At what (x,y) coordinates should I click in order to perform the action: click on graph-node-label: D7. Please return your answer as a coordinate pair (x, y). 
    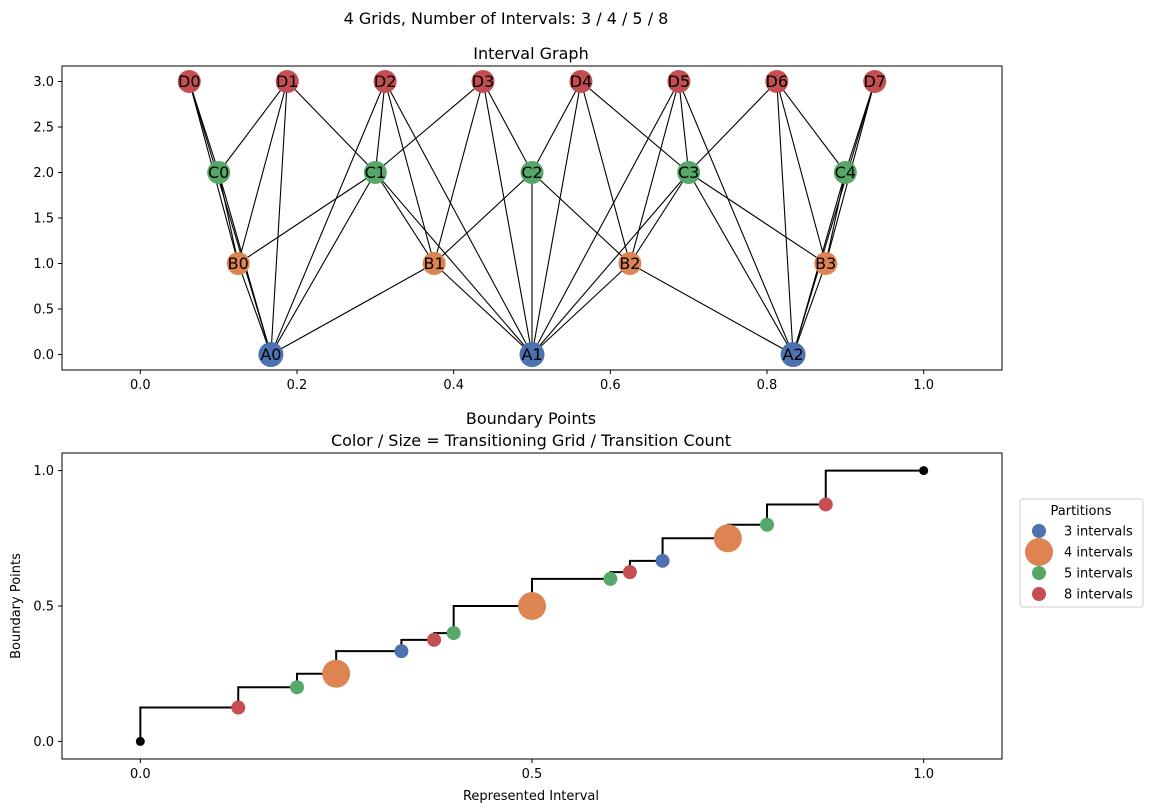
    Looking at the image, I should click on (874, 81).